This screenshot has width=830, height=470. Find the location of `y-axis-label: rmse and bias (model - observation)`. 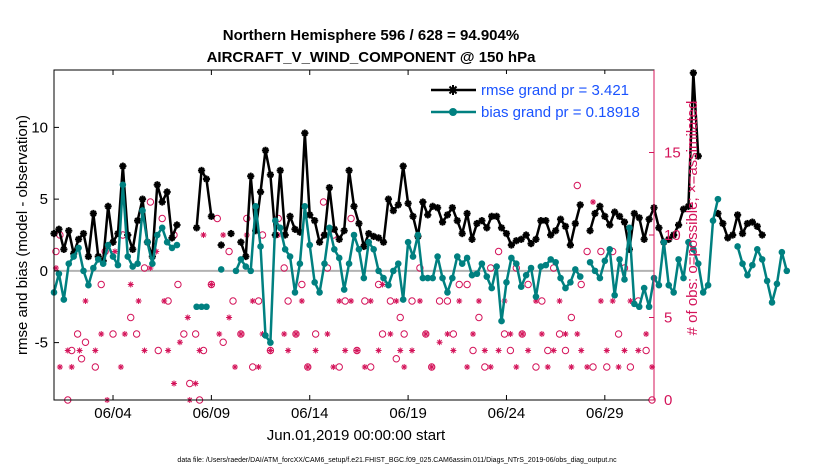

y-axis-label: rmse and bias (model - observation) is located at coordinates (22, 235).